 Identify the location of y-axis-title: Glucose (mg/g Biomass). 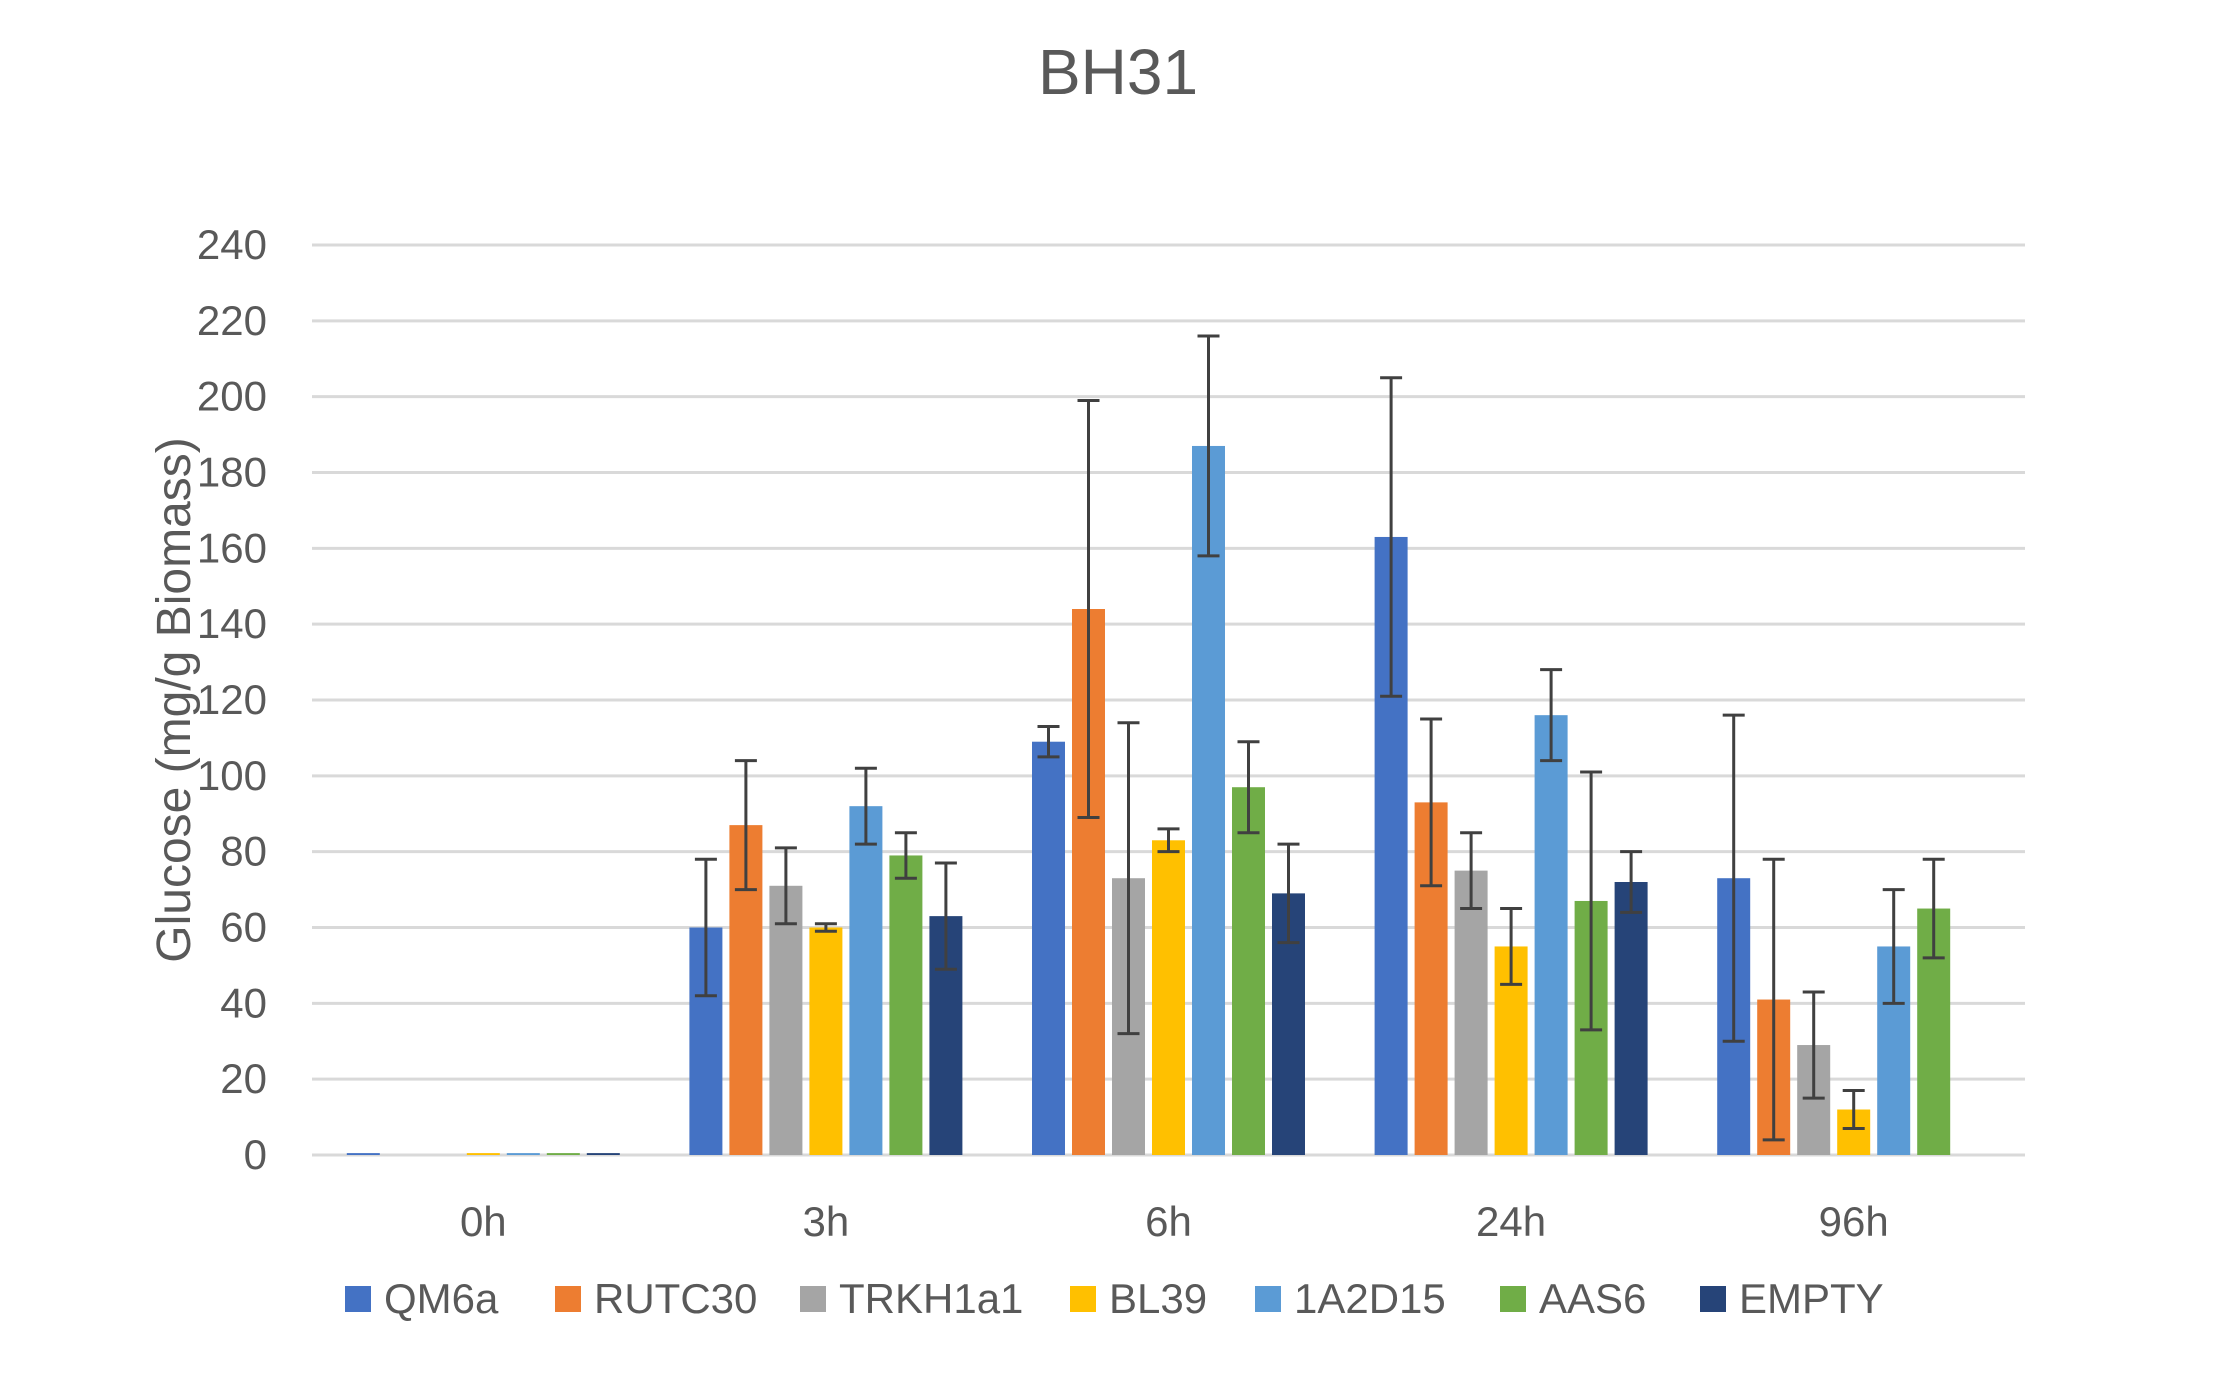
(174, 700).